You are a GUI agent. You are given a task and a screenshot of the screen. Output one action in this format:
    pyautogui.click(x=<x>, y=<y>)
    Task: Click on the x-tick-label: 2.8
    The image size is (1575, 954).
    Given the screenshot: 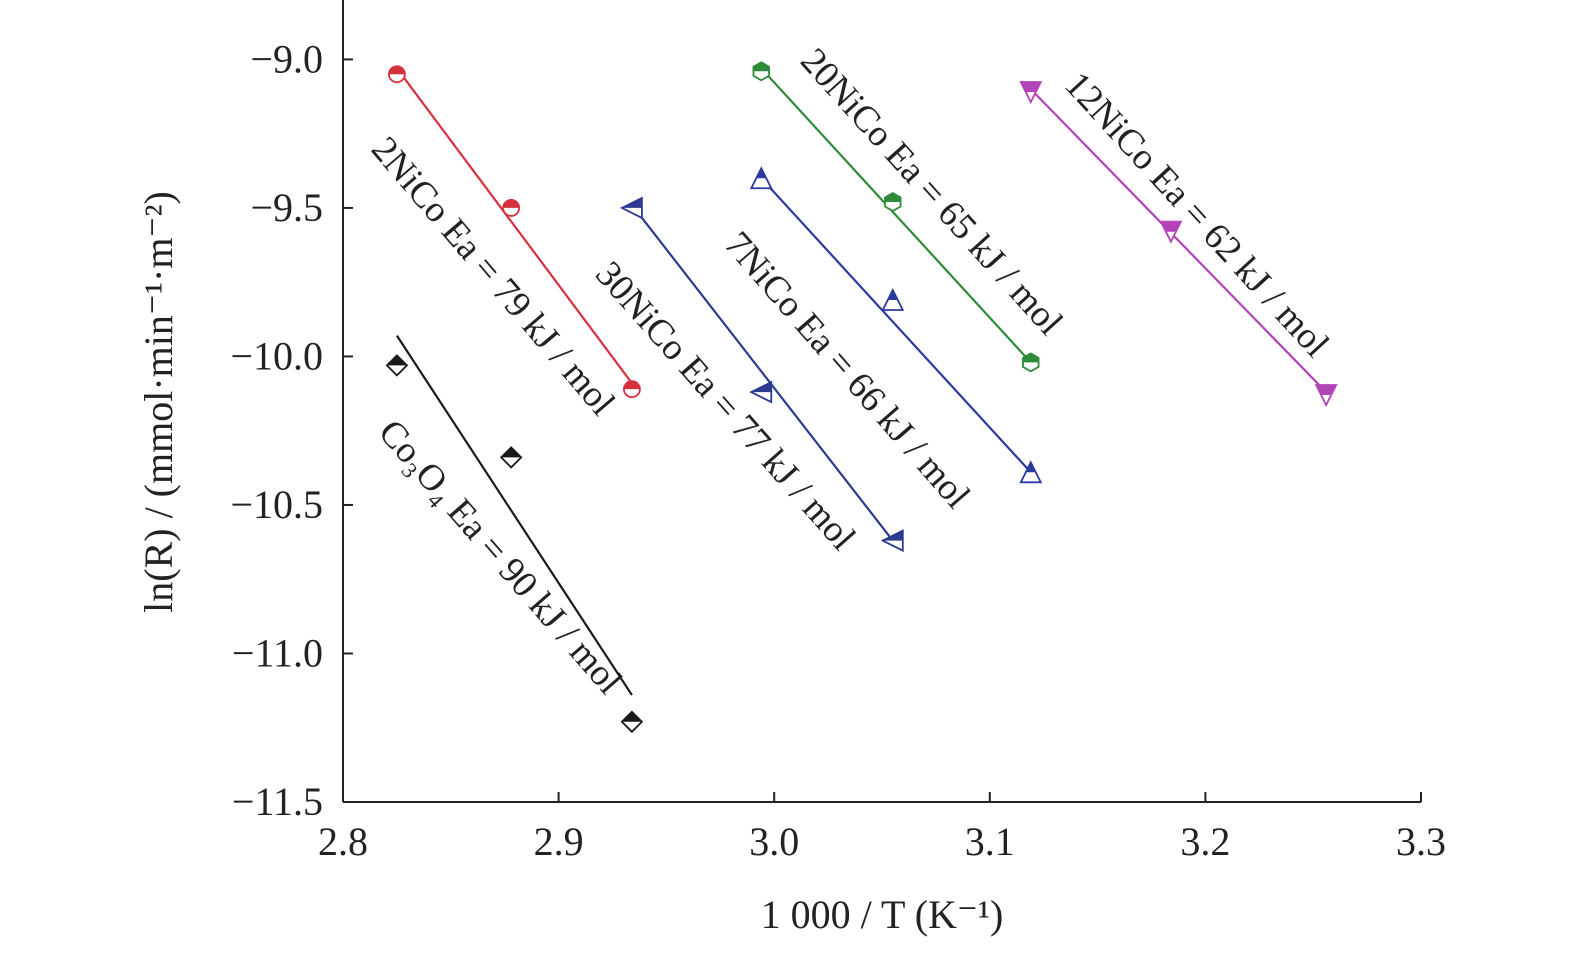 What is the action you would take?
    pyautogui.click(x=343, y=841)
    